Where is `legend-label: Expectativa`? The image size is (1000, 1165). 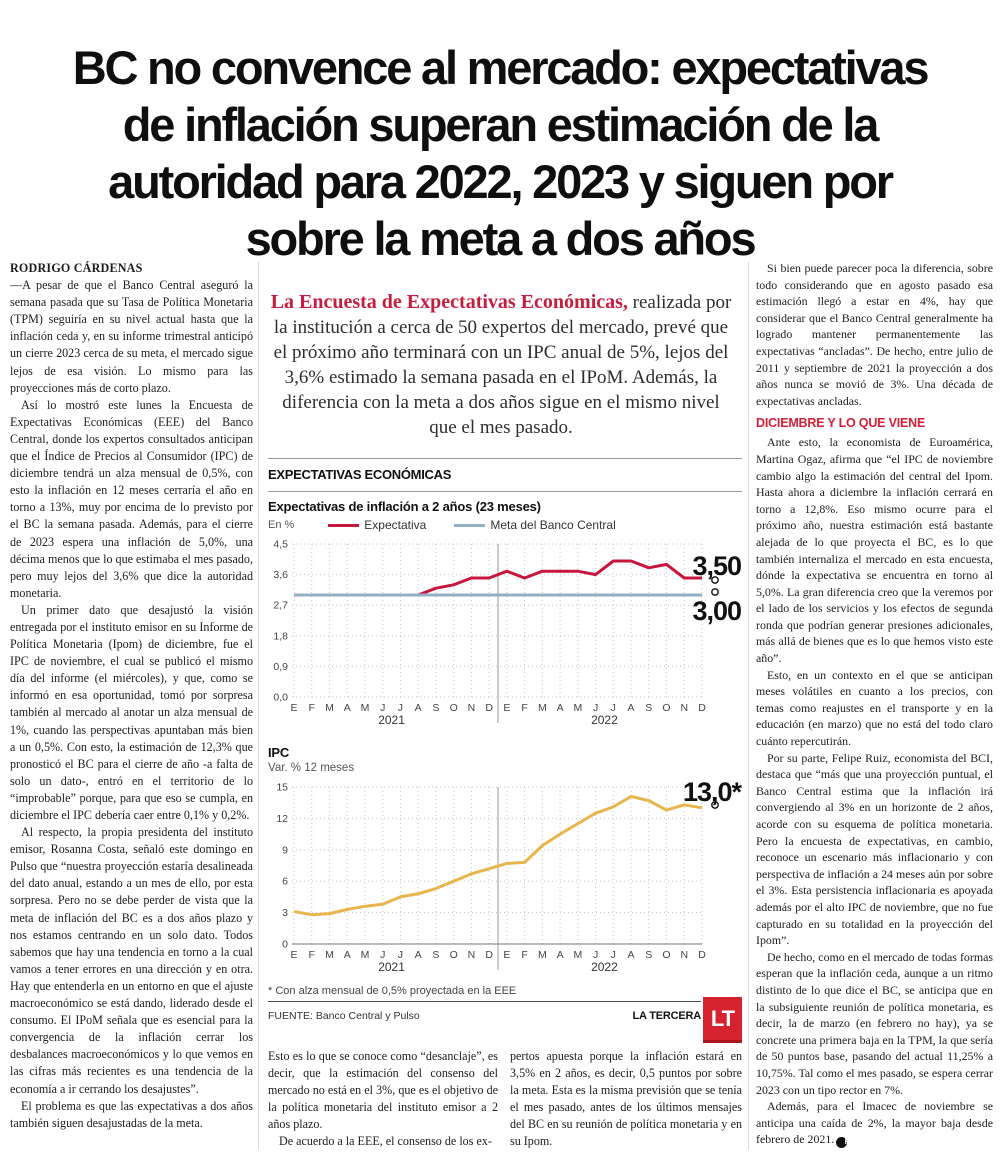 legend-label: Expectativa is located at coordinates (395, 525).